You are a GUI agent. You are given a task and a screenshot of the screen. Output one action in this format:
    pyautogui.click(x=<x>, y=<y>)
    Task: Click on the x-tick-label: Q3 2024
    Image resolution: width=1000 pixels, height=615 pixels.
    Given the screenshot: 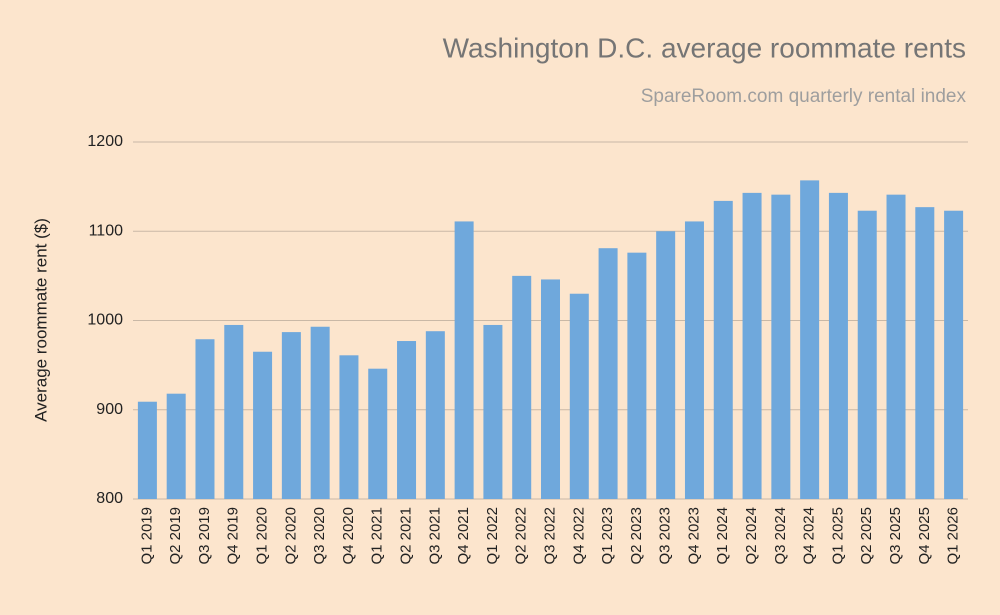 What is the action you would take?
    pyautogui.click(x=780, y=536)
    